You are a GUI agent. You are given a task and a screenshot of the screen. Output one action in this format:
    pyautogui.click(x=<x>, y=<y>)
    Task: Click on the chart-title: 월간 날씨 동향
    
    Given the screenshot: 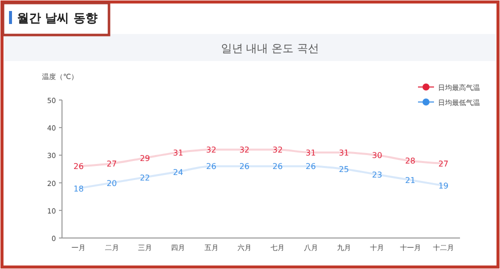 What is the action you would take?
    pyautogui.click(x=57, y=18)
    